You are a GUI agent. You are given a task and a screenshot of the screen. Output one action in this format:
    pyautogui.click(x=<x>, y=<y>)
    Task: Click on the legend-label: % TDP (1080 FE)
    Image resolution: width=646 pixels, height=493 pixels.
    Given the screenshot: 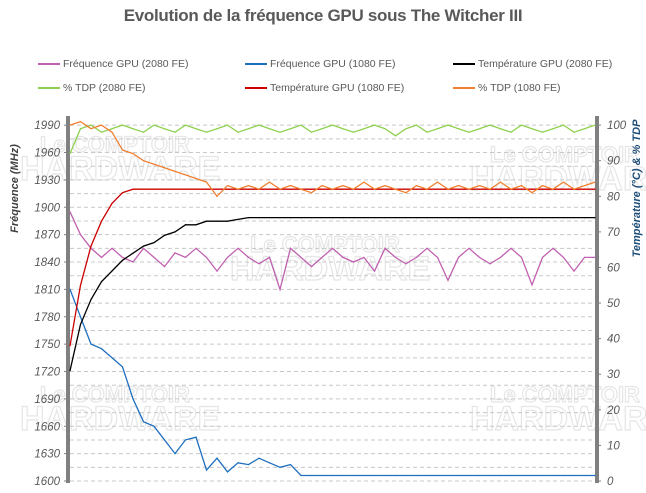 What is the action you would take?
    pyautogui.click(x=519, y=88)
    